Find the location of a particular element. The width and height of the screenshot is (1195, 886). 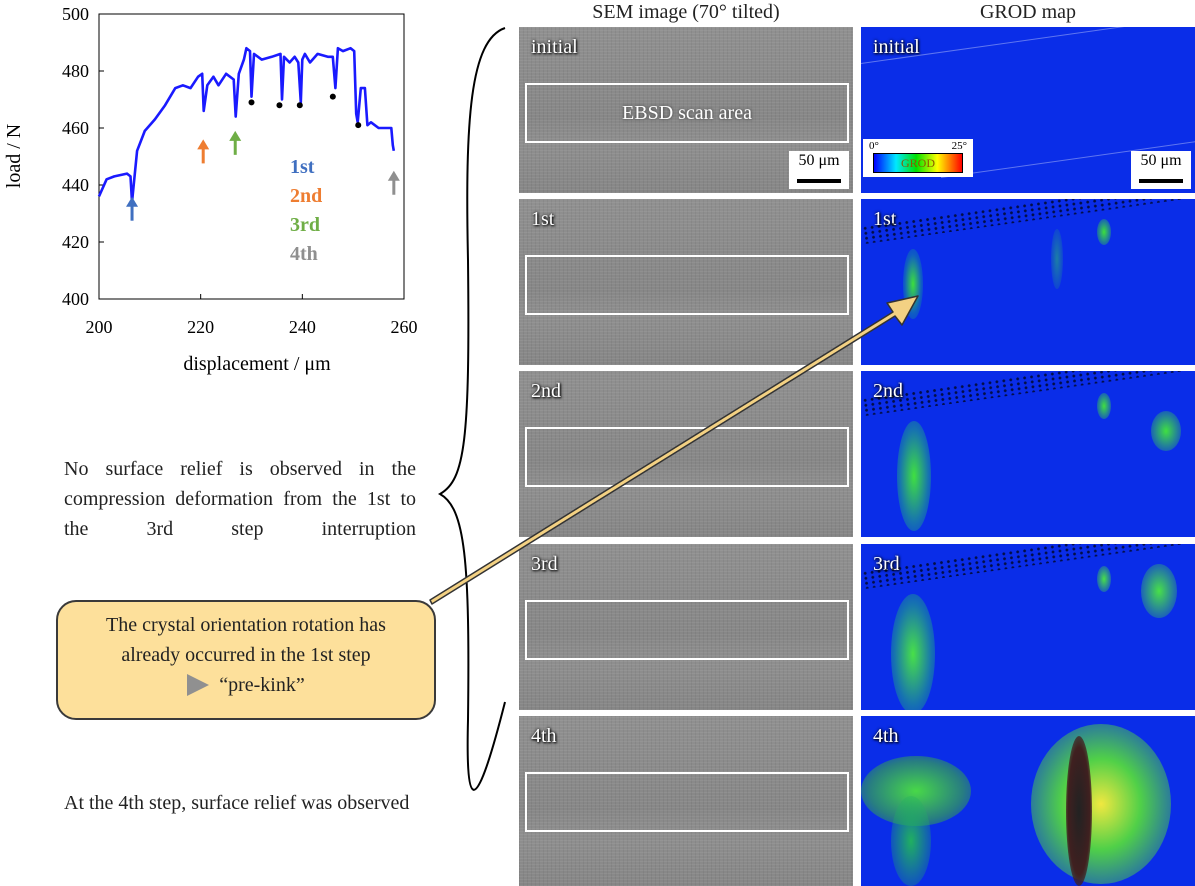

x-axis-label: displacement / μm is located at coordinates (257, 364).